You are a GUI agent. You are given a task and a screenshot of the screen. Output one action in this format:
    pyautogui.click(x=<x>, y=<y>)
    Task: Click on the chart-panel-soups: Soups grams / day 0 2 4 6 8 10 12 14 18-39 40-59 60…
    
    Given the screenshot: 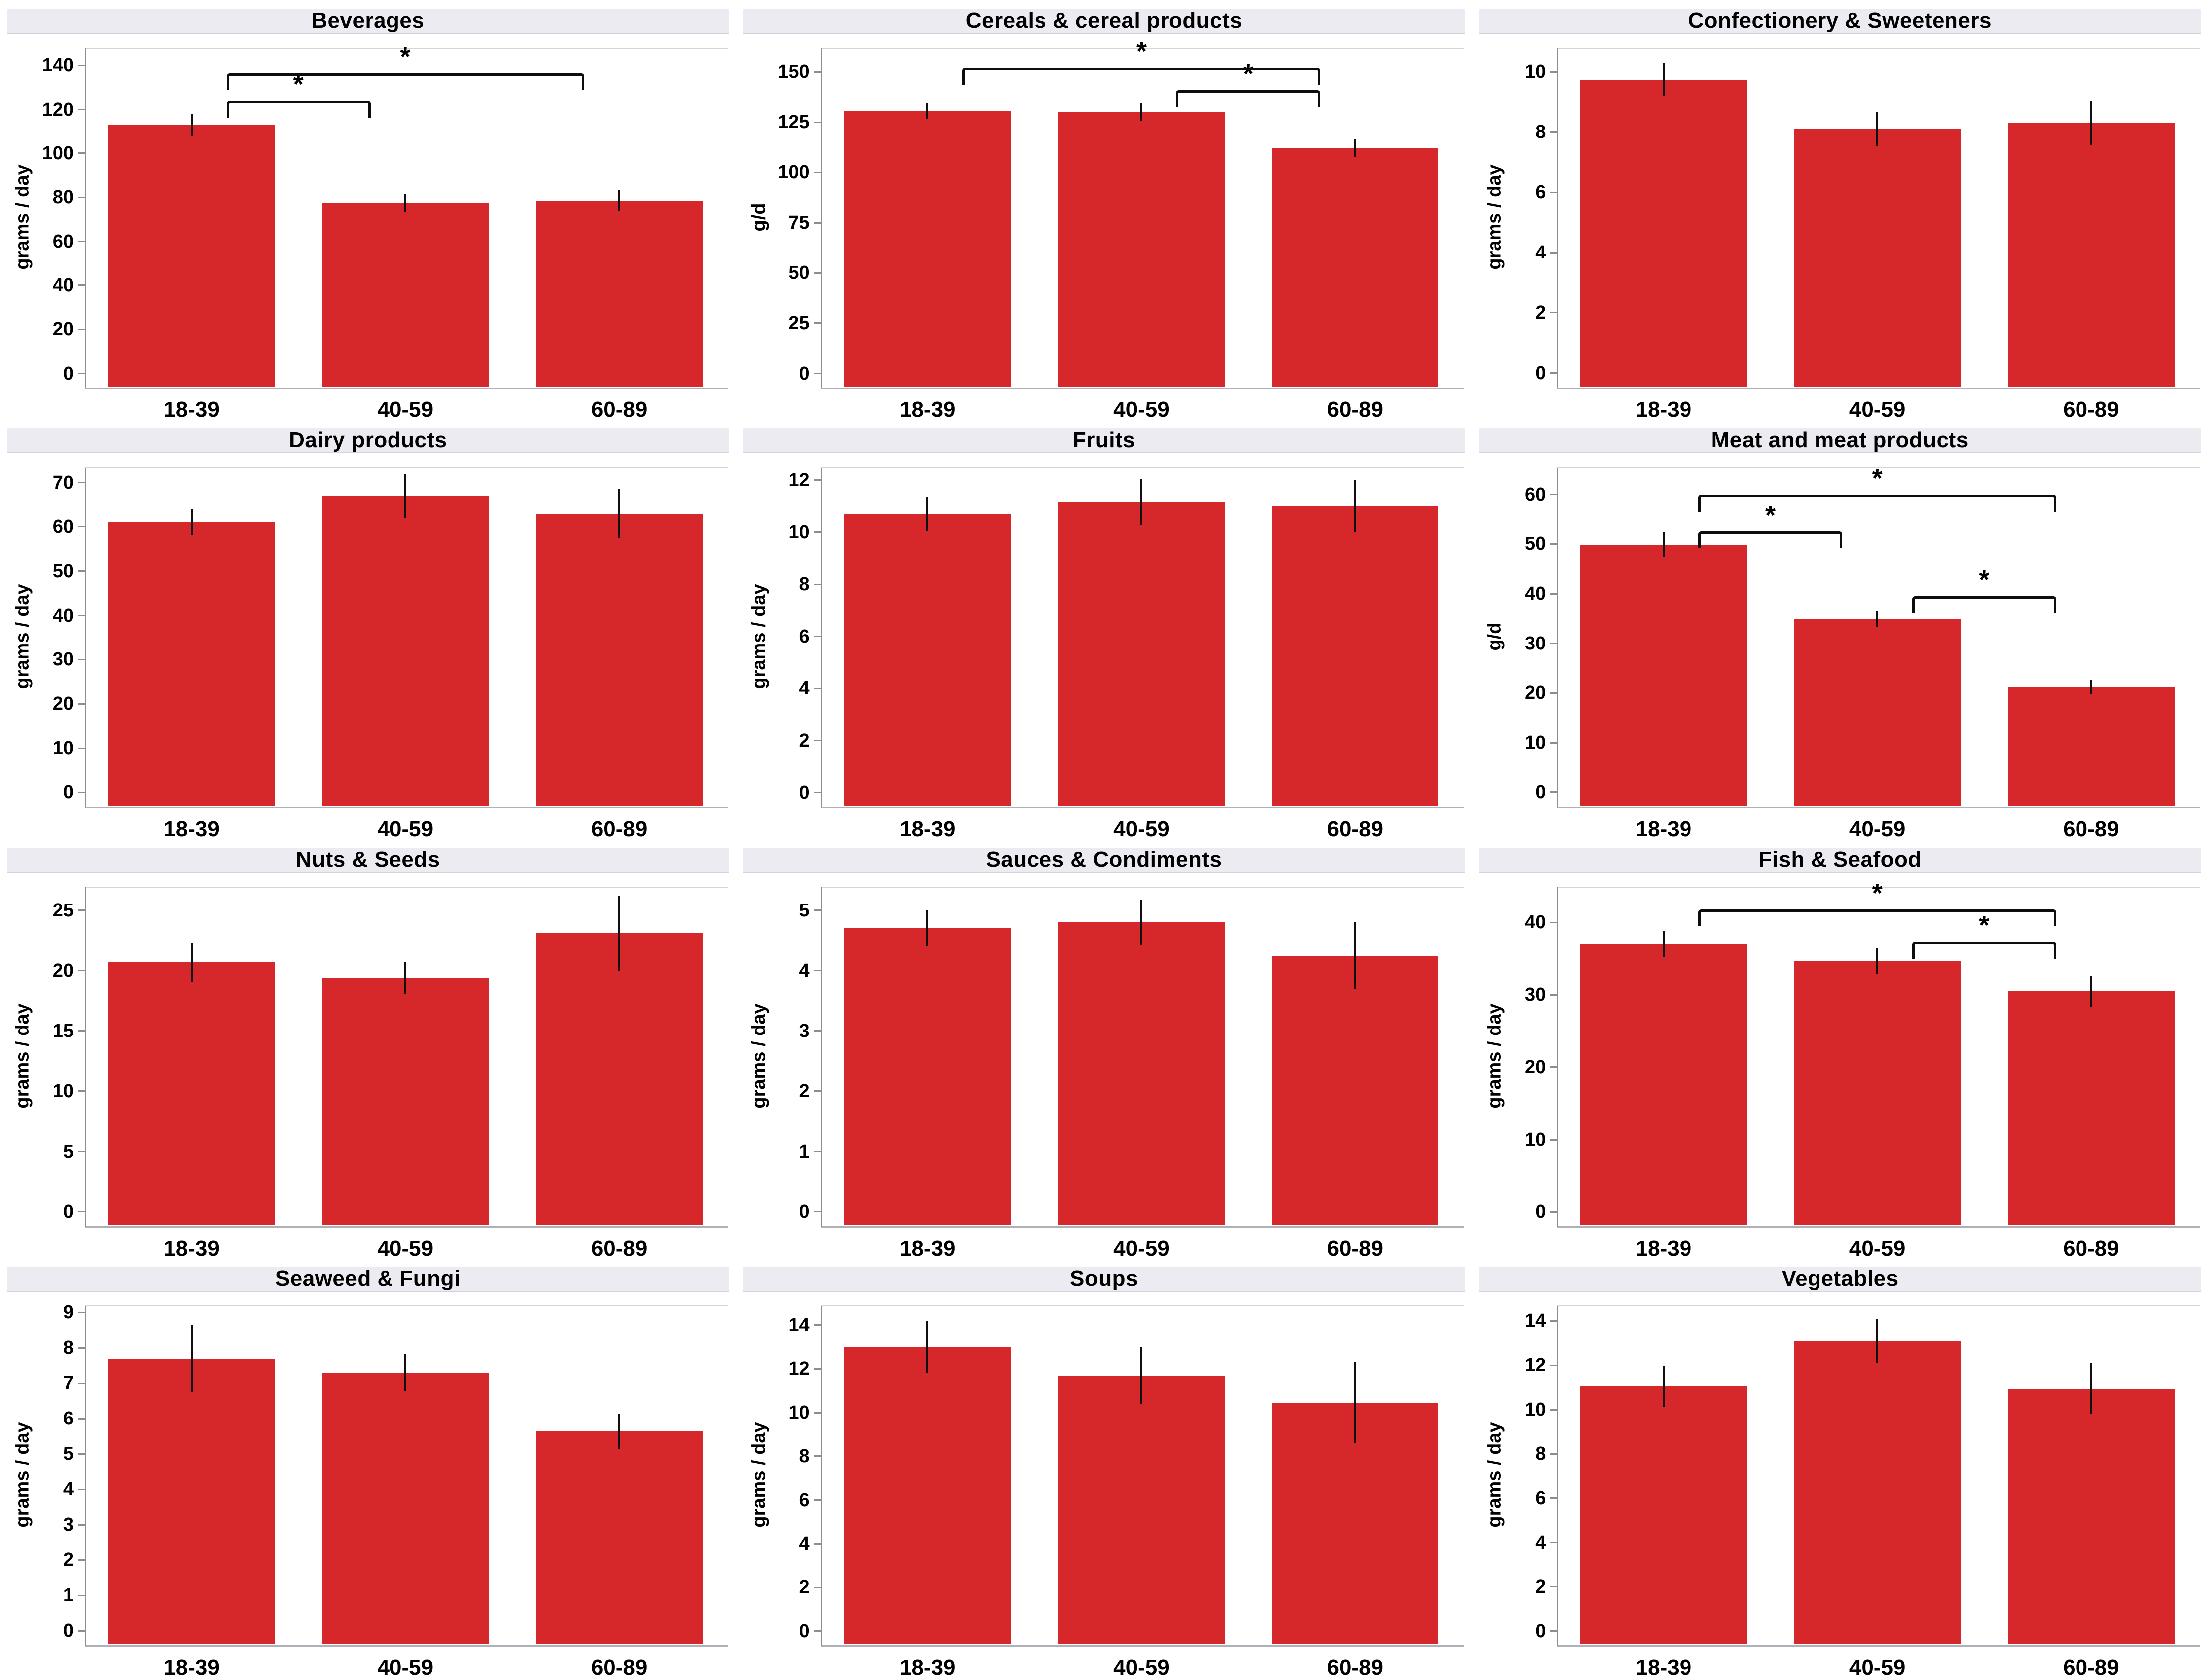 What is the action you would take?
    pyautogui.click(x=1104, y=1469)
    